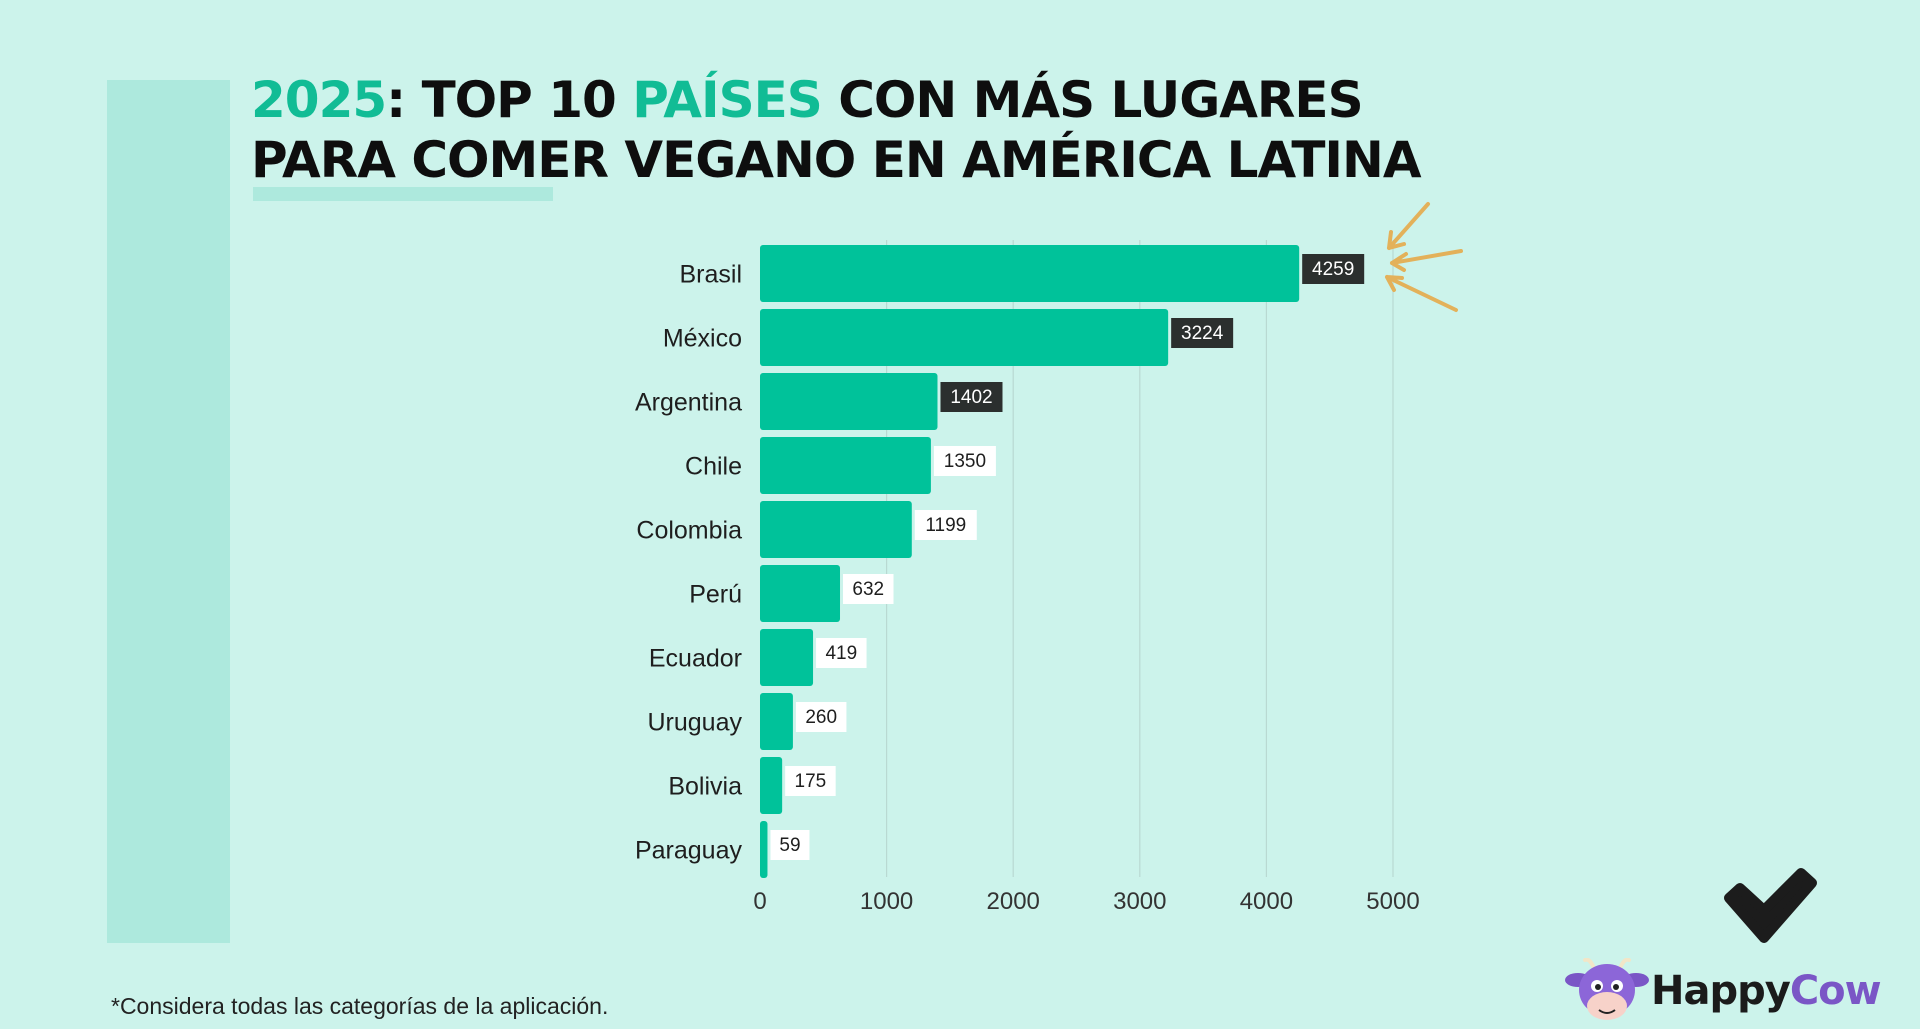  I want to click on x-tick-label: 1000, so click(886, 901).